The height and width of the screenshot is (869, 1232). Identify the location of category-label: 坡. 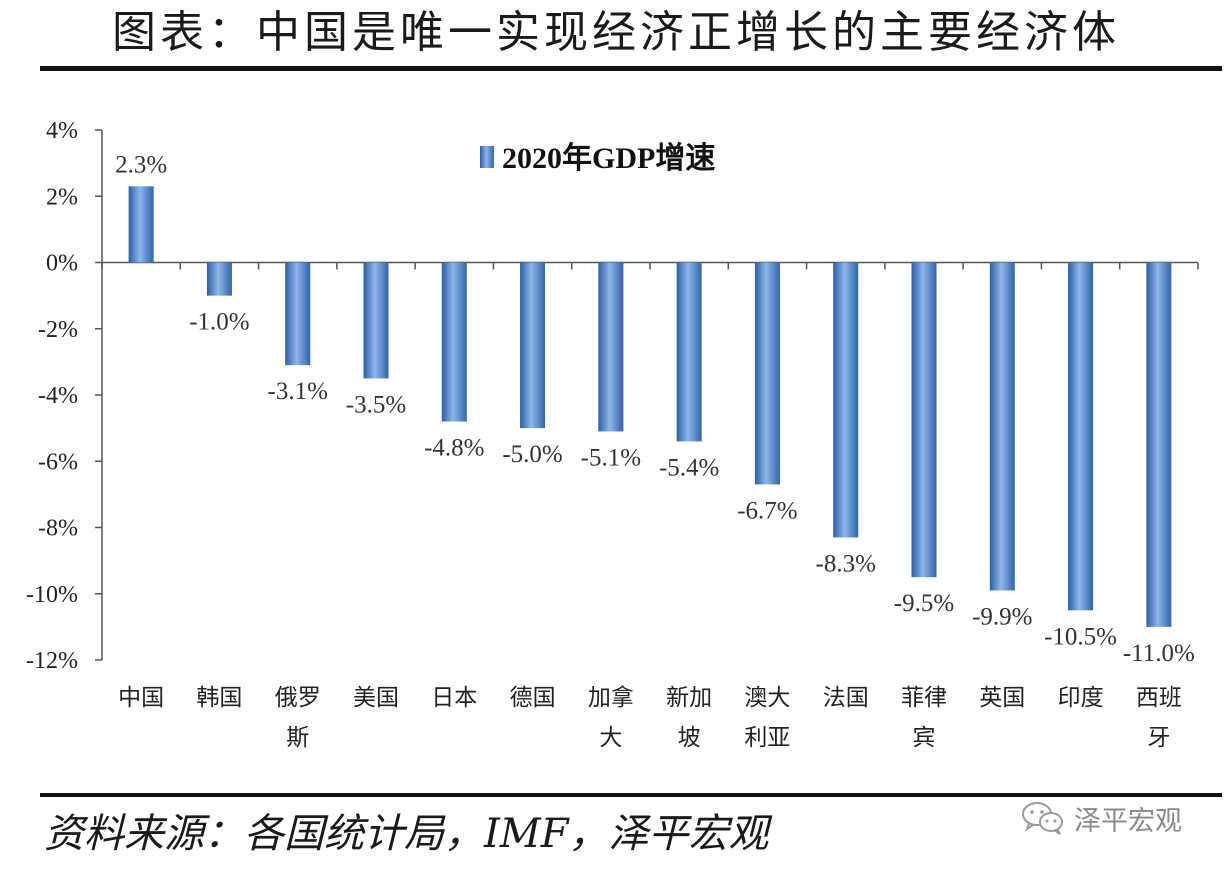
(689, 738).